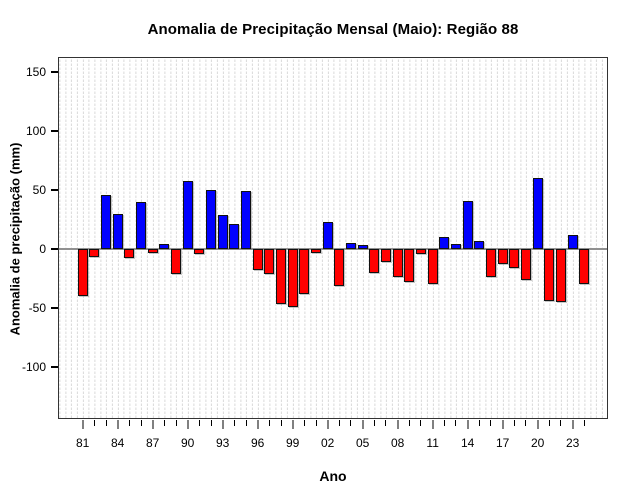 The image size is (640, 500). I want to click on bar-1987, so click(152, 251).